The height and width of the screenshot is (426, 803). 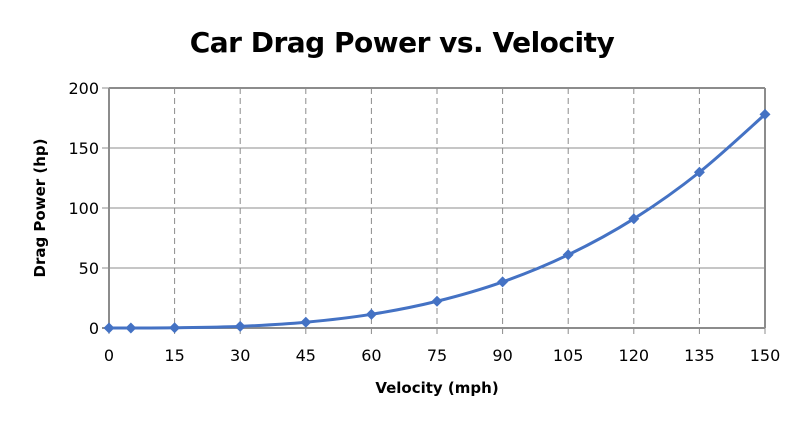 I want to click on x-tick-label: 120, so click(x=634, y=355).